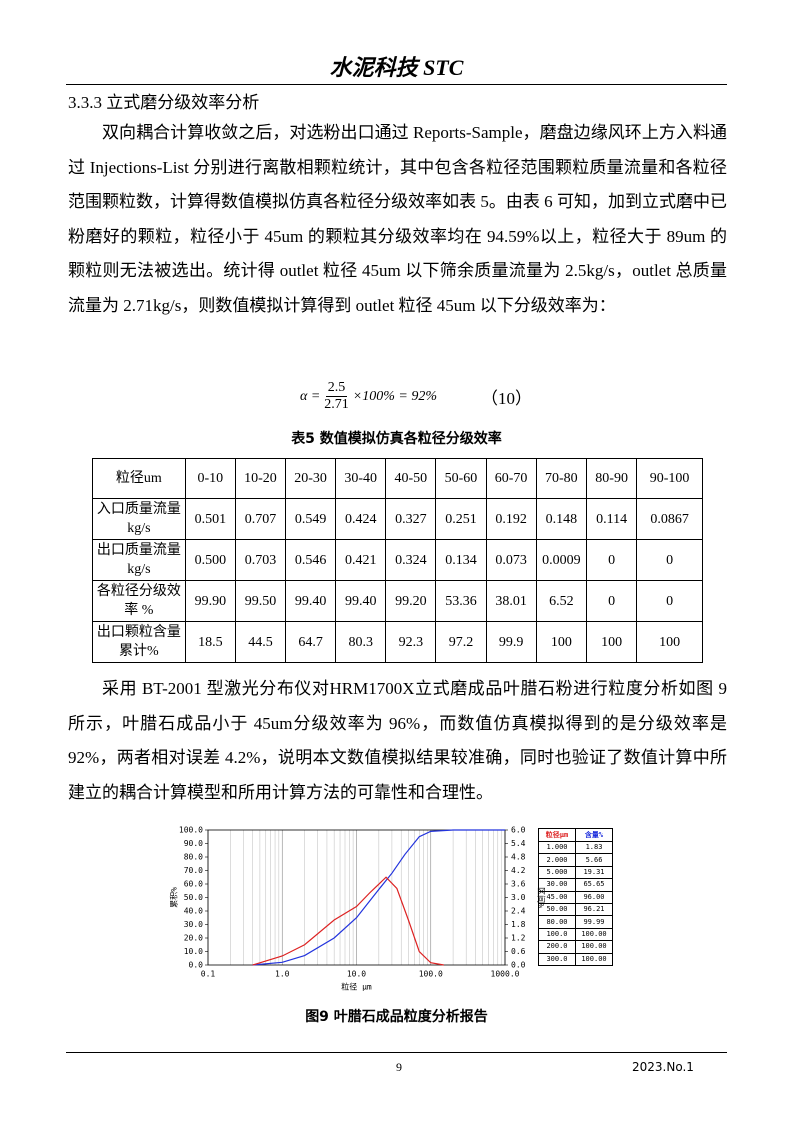 This screenshot has height=1122, width=793. What do you see at coordinates (260, 478) in the screenshot?
I see `header-cell: 10-20` at bounding box center [260, 478].